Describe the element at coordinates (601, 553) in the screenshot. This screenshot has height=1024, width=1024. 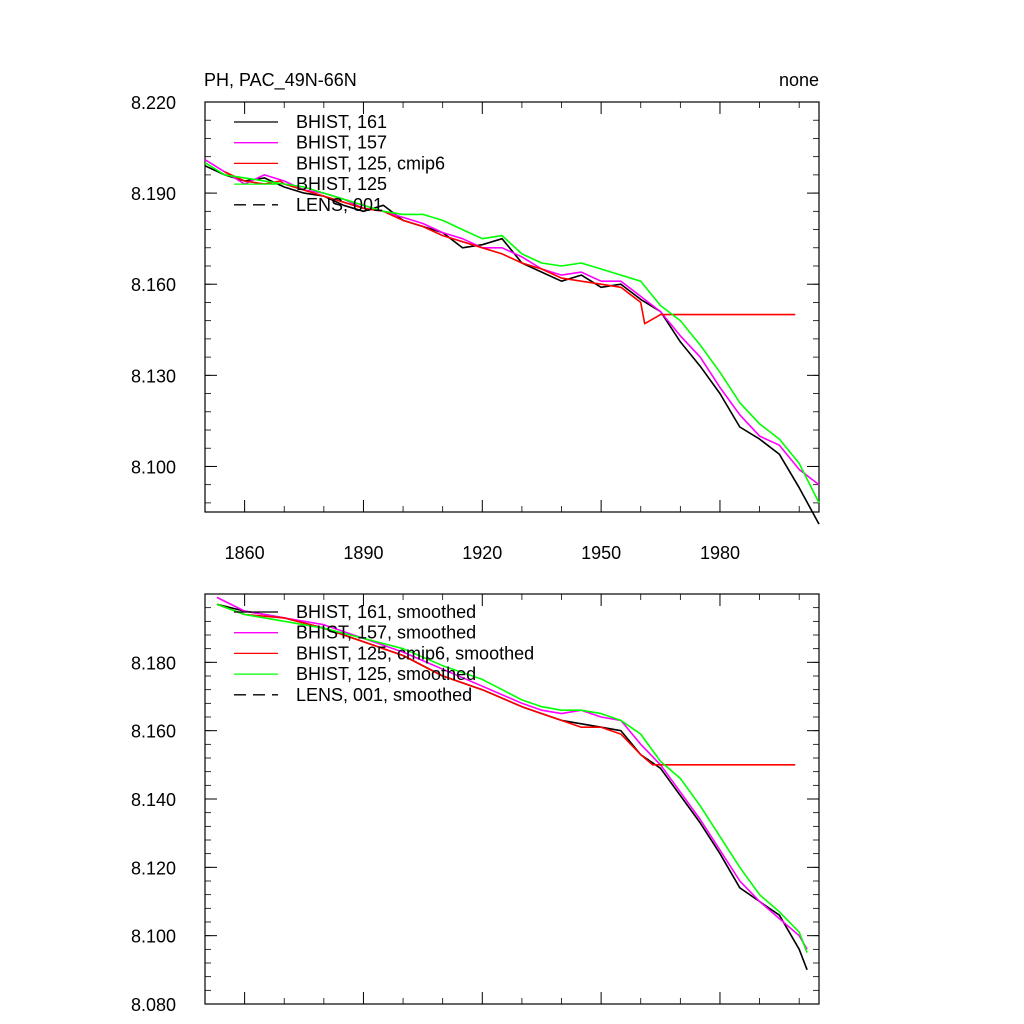
I see `top-x-tick-label: 1950` at that location.